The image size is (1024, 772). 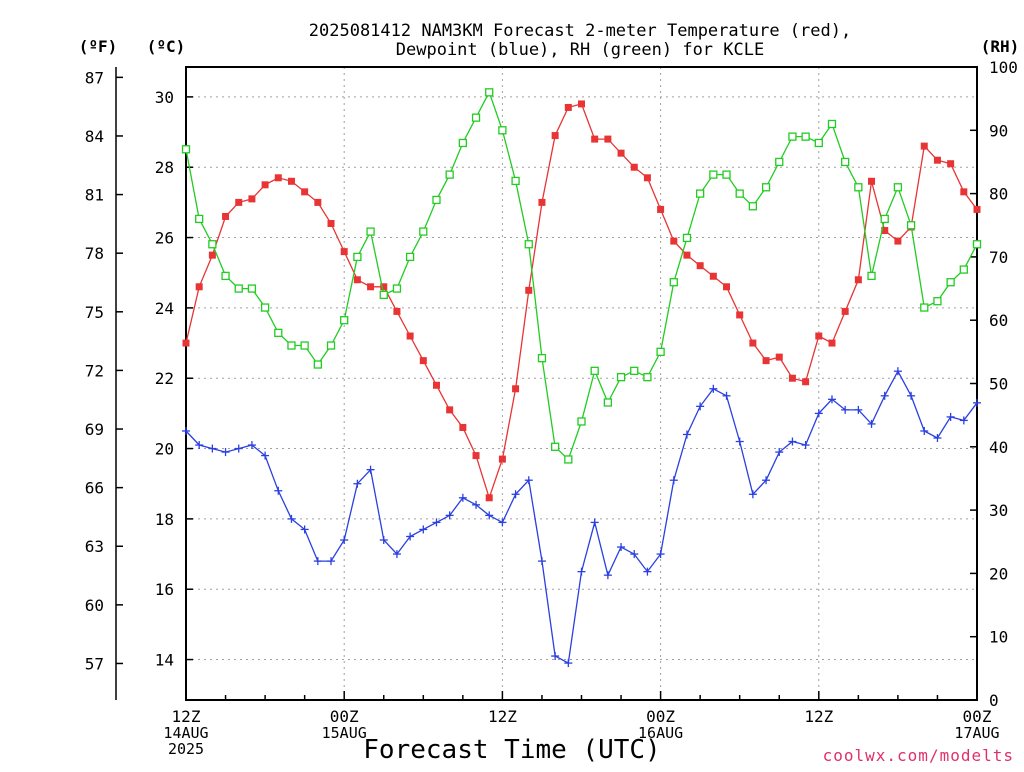 I want to click on celsius-tick-label: 20, so click(x=164, y=449).